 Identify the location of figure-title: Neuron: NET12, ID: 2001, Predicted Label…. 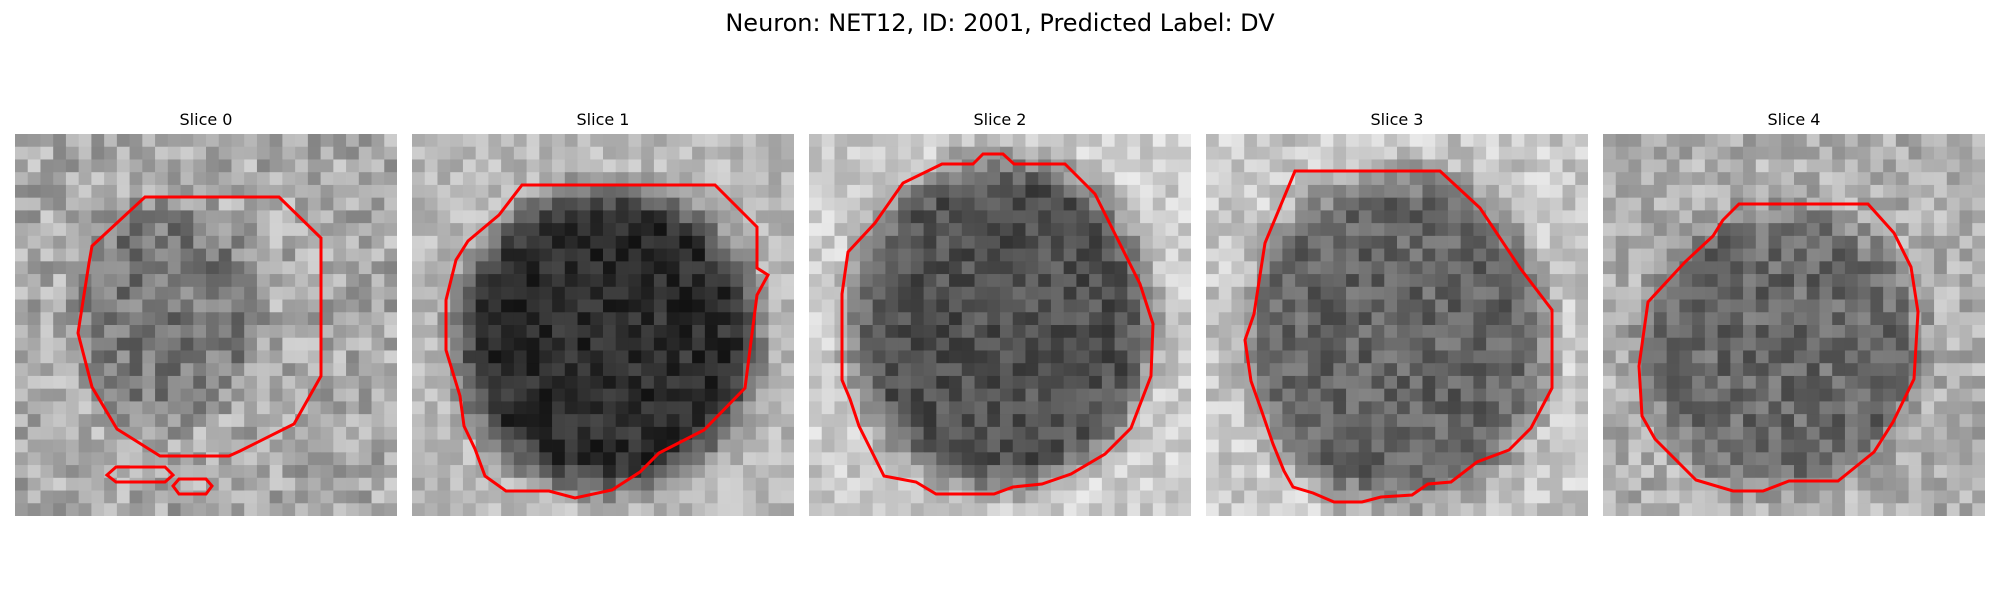
(1000, 23).